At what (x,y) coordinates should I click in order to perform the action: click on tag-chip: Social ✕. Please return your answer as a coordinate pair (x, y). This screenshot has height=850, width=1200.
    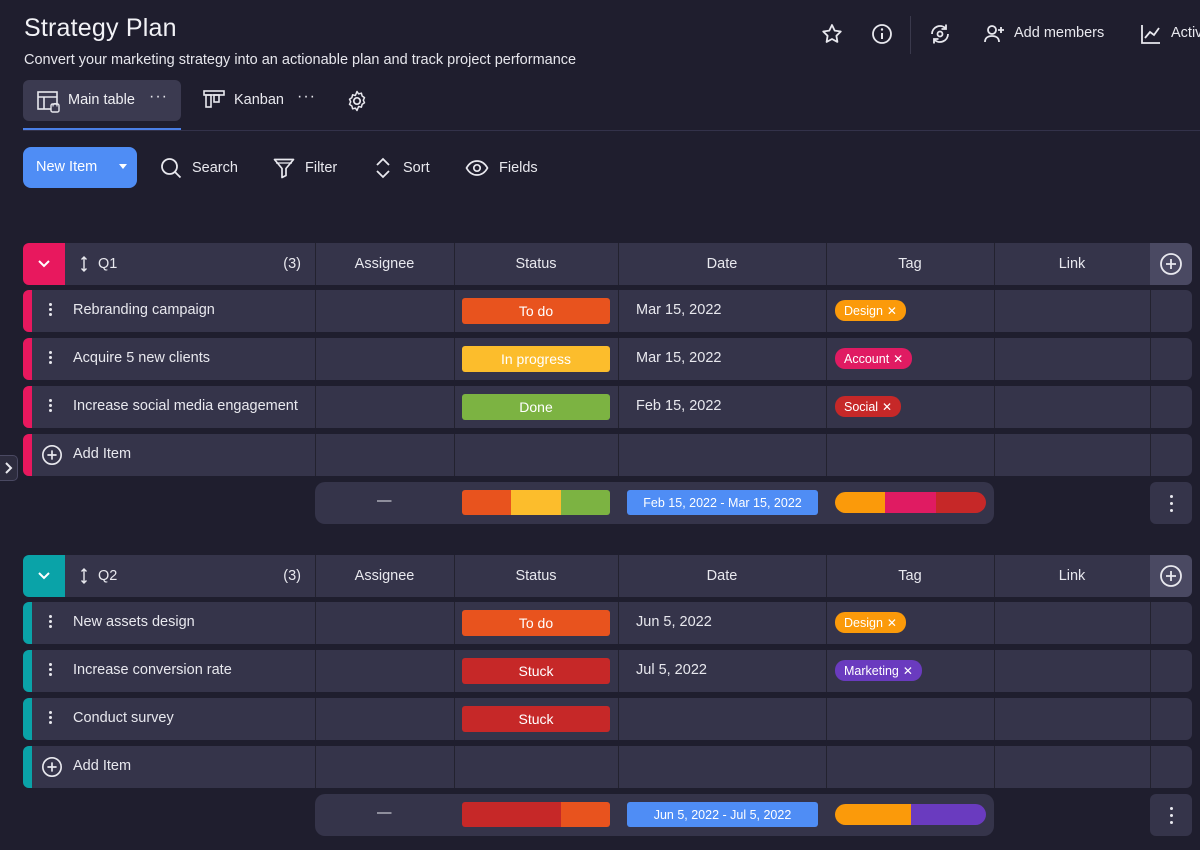
    Looking at the image, I should click on (868, 406).